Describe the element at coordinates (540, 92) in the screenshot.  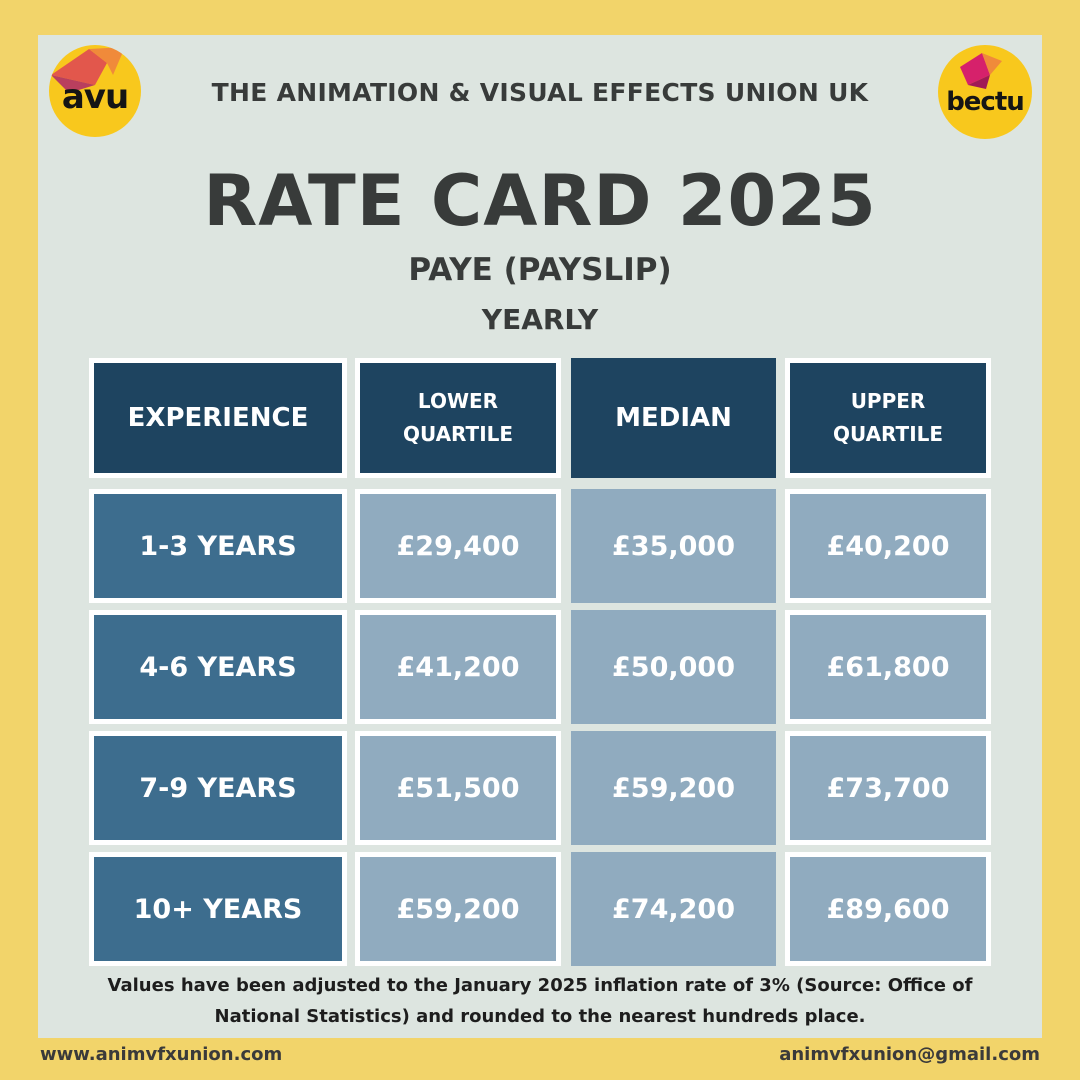
I see `union-title: THE ANIMATION & VISUAL EFFECTS UNION UK` at that location.